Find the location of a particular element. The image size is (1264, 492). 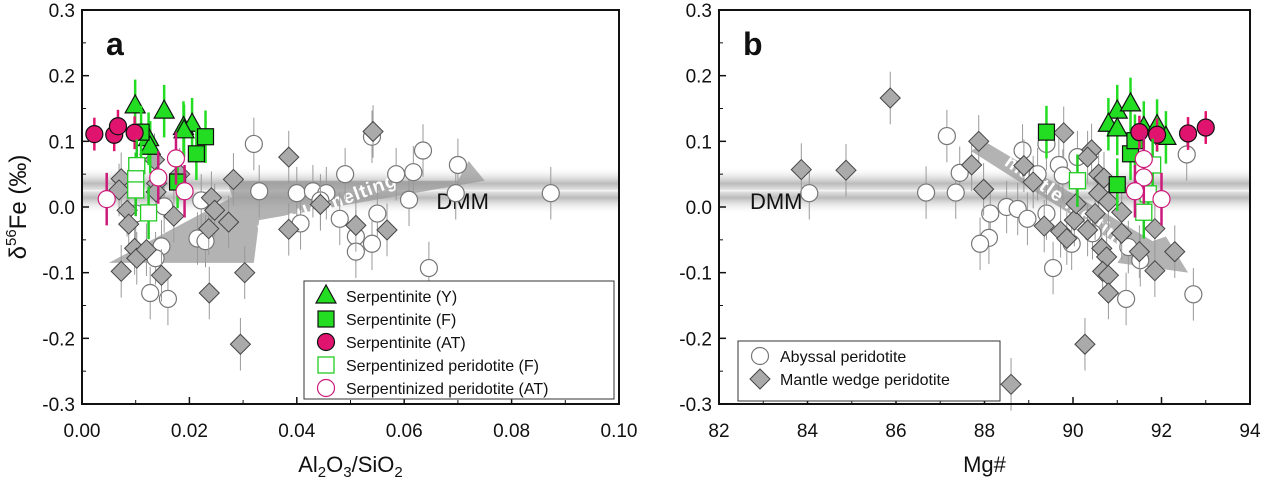

x-tick-label: 0.00 is located at coordinates (82, 431).